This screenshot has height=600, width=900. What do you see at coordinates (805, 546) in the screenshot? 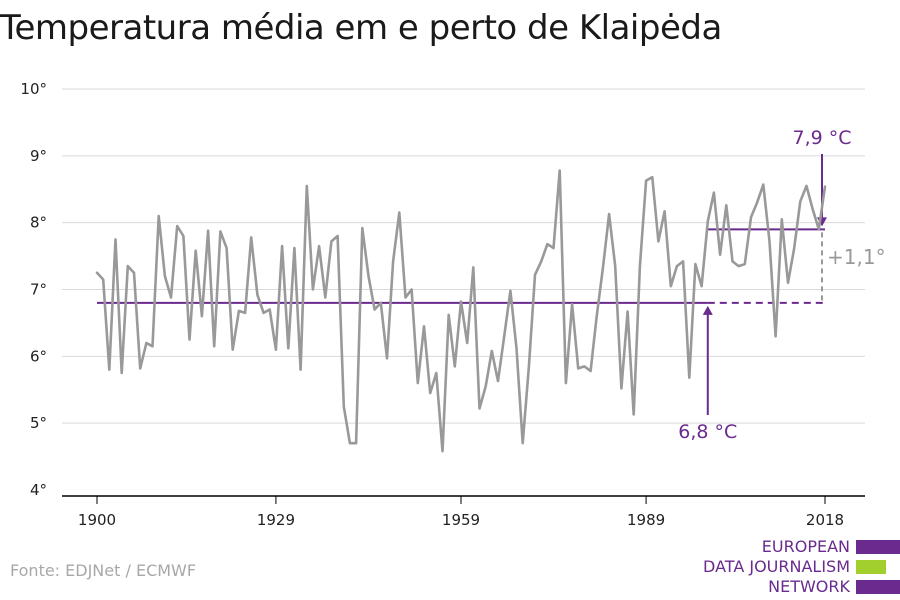
I see `logo-line-1: EUROPEAN` at bounding box center [805, 546].